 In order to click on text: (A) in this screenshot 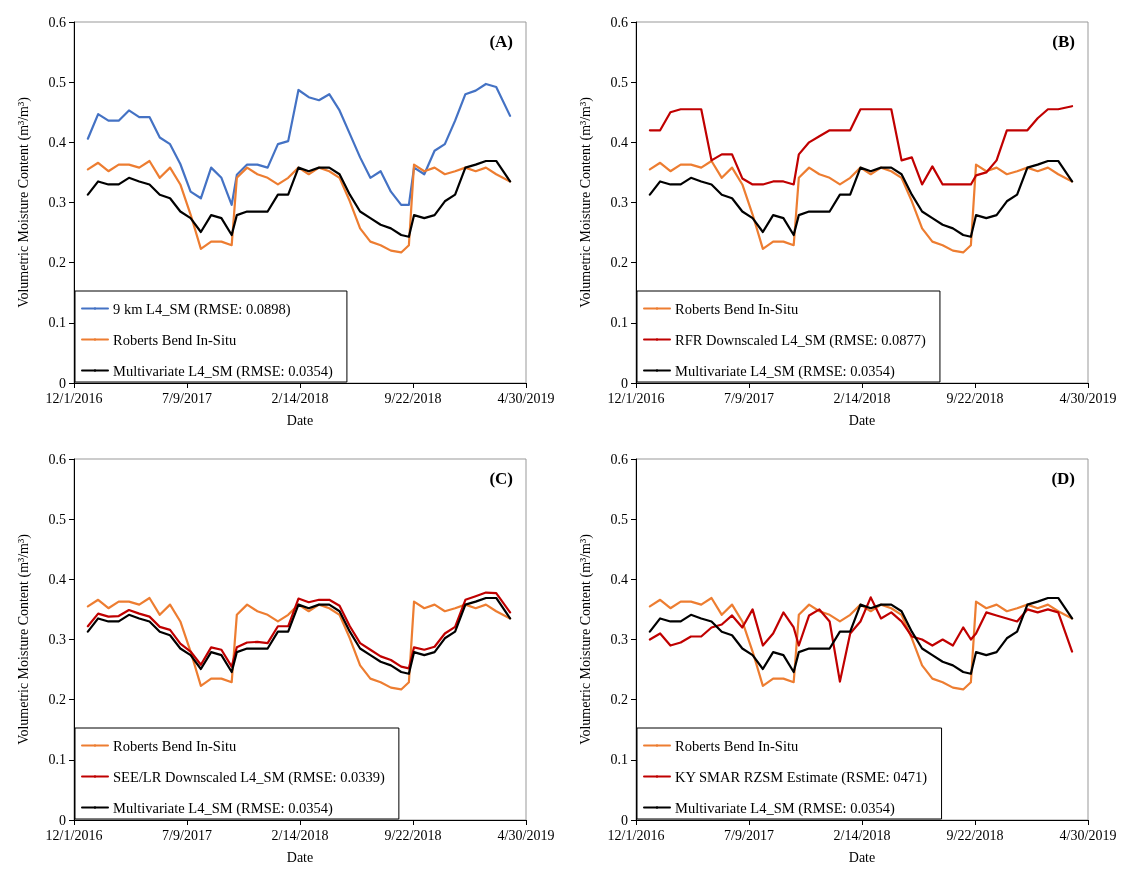, I will do `click(501, 41)`.